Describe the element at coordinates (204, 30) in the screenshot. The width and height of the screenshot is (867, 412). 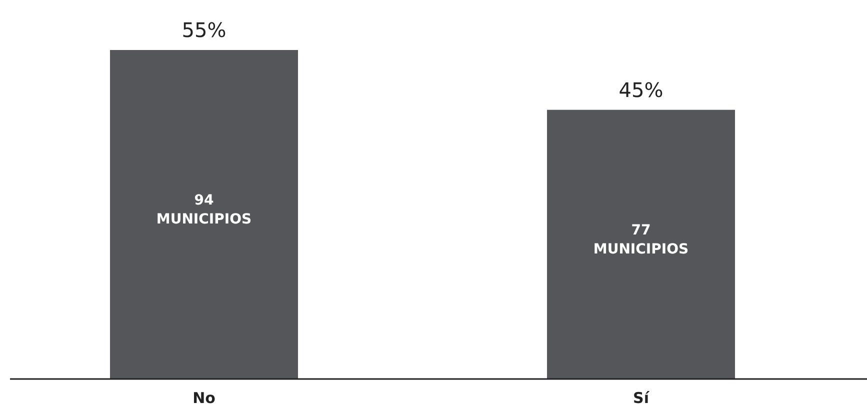
I see `data-label: 55%` at that location.